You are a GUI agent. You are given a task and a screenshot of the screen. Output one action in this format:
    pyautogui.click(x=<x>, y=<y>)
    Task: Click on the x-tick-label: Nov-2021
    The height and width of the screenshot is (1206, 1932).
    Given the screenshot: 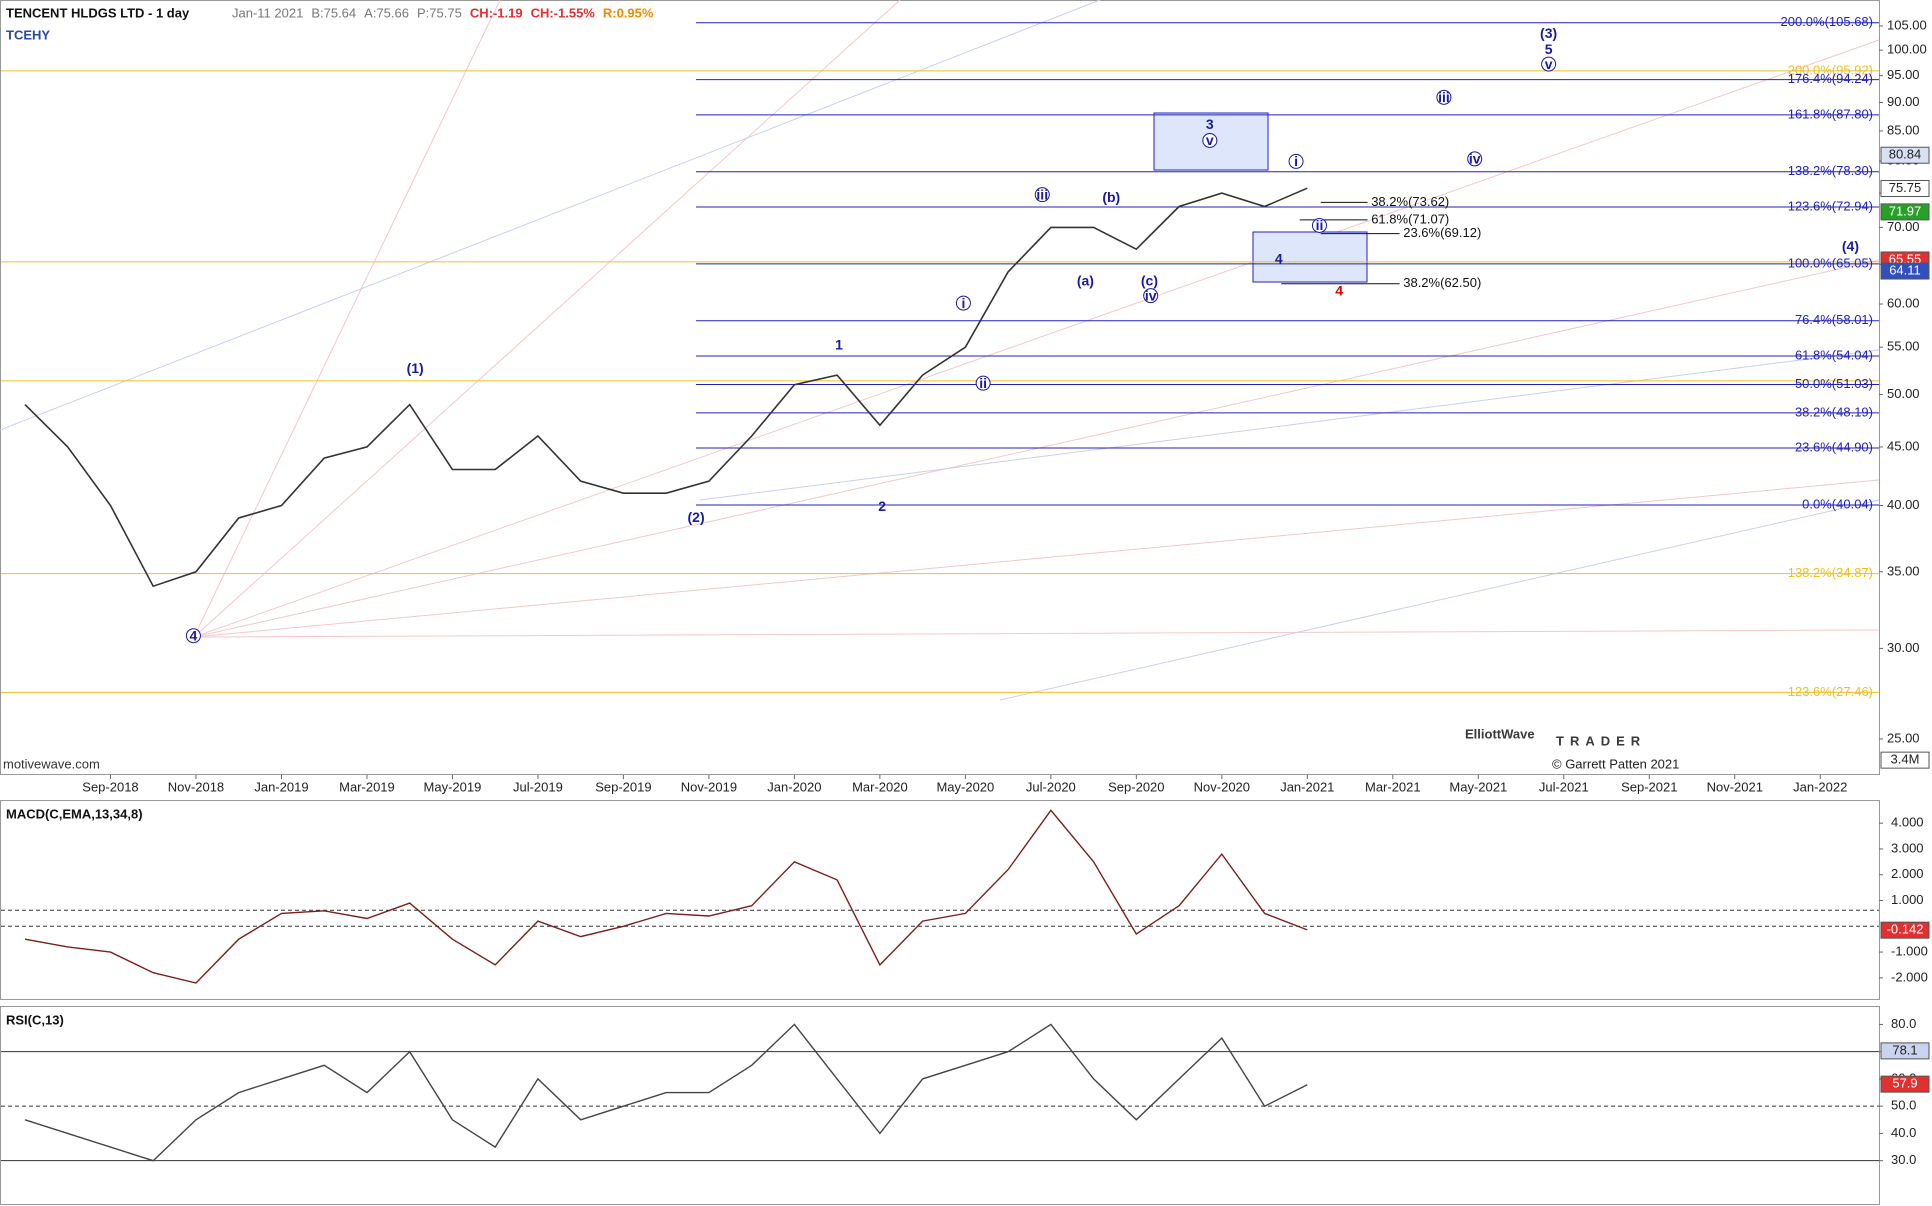 What is the action you would take?
    pyautogui.click(x=1735, y=786)
    